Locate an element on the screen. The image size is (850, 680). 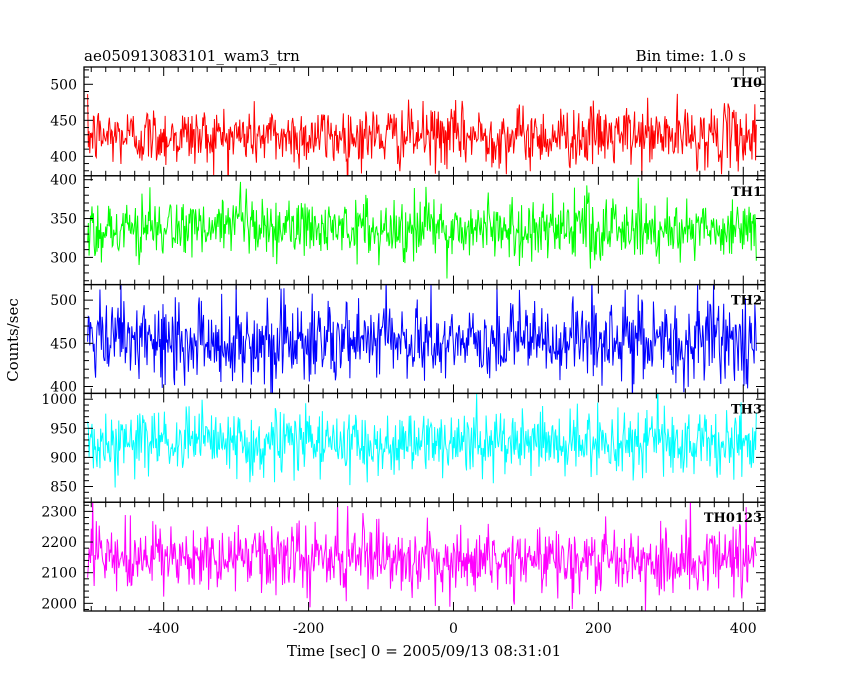
y-tick-label: 350 is located at coordinates (63, 220).